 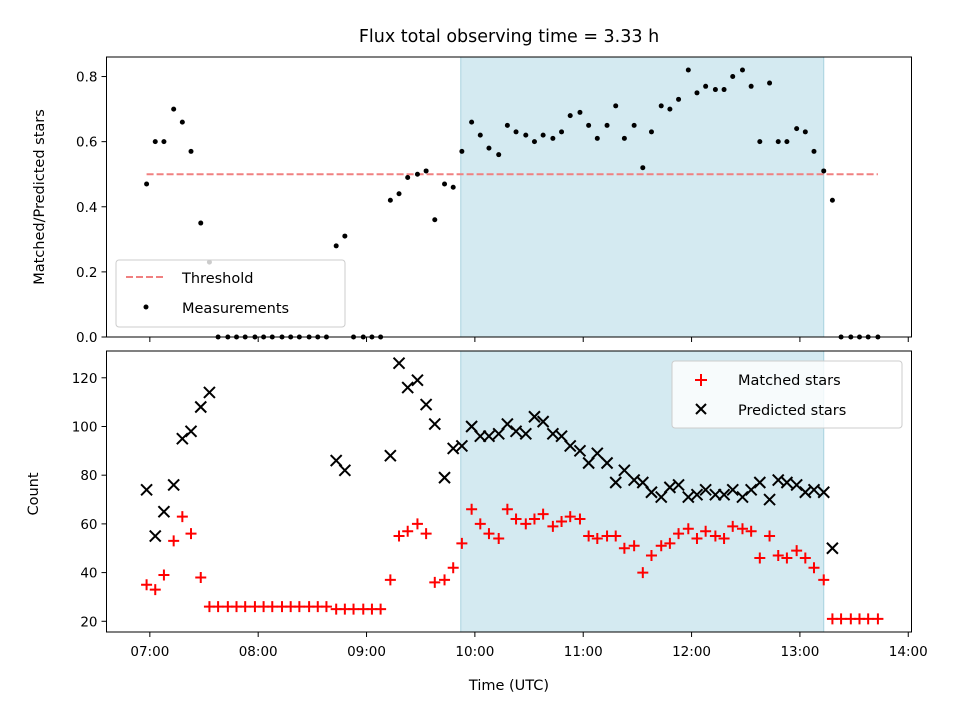 What do you see at coordinates (85, 427) in the screenshot?
I see `count-y-tick-label: 100` at bounding box center [85, 427].